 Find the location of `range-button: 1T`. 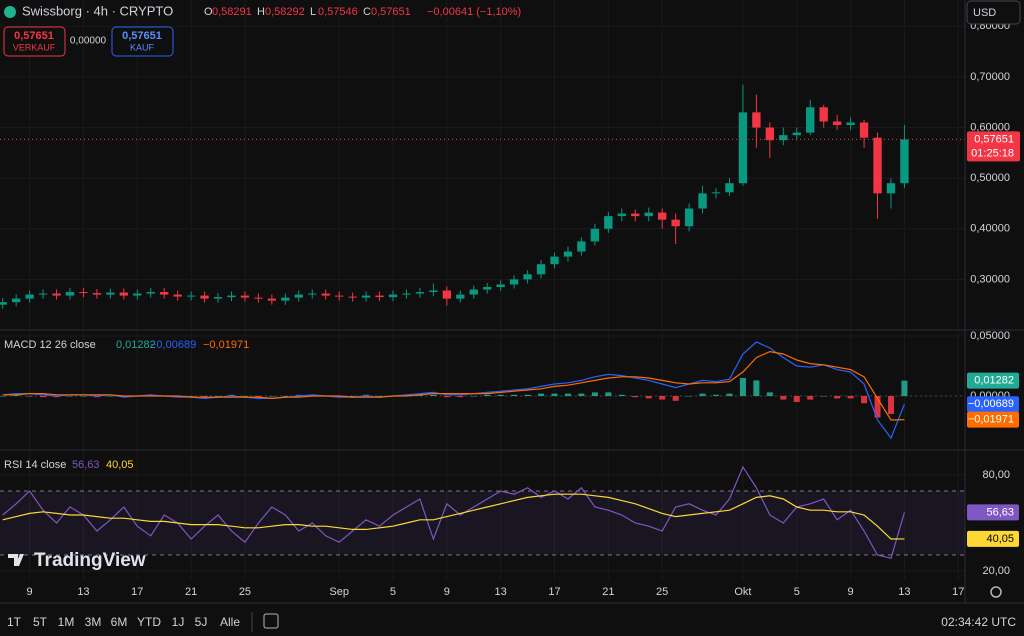

range-button: 1T is located at coordinates (14, 622).